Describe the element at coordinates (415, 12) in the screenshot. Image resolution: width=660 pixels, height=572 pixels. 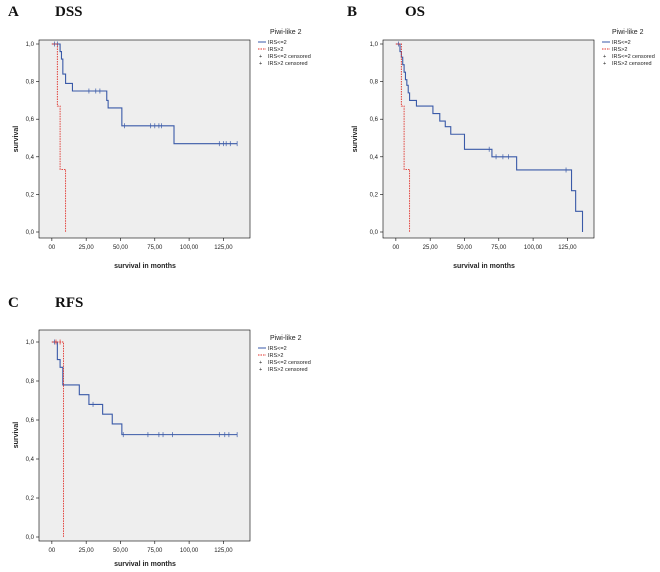
I see `panel-title: OS` at that location.